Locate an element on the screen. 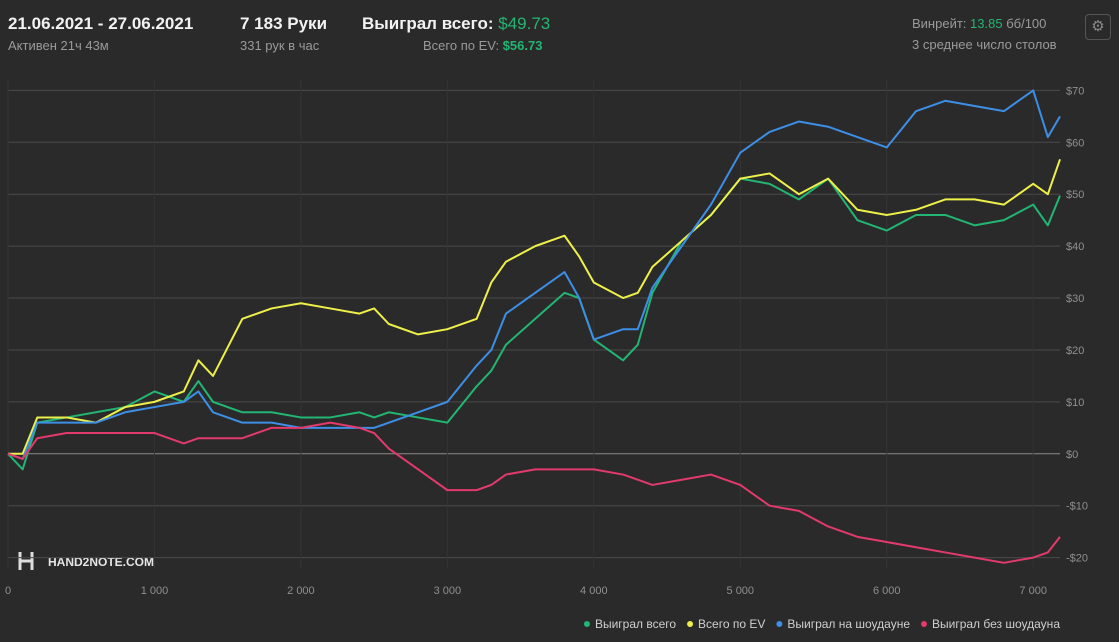 The height and width of the screenshot is (642, 1119). legend-label: Выиграл всего is located at coordinates (635, 624).